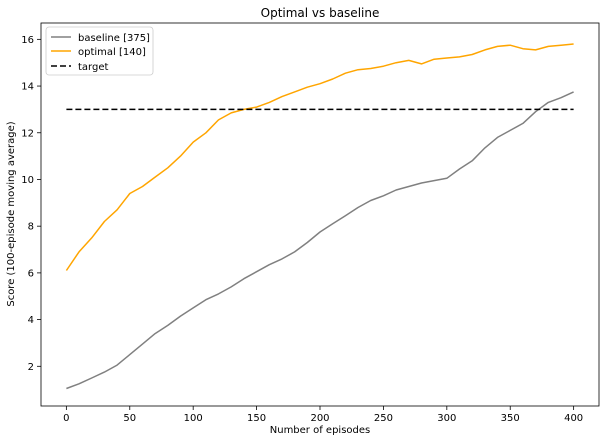  Describe the element at coordinates (320, 430) in the screenshot. I see `x-axis-label: Number of episodes` at that location.